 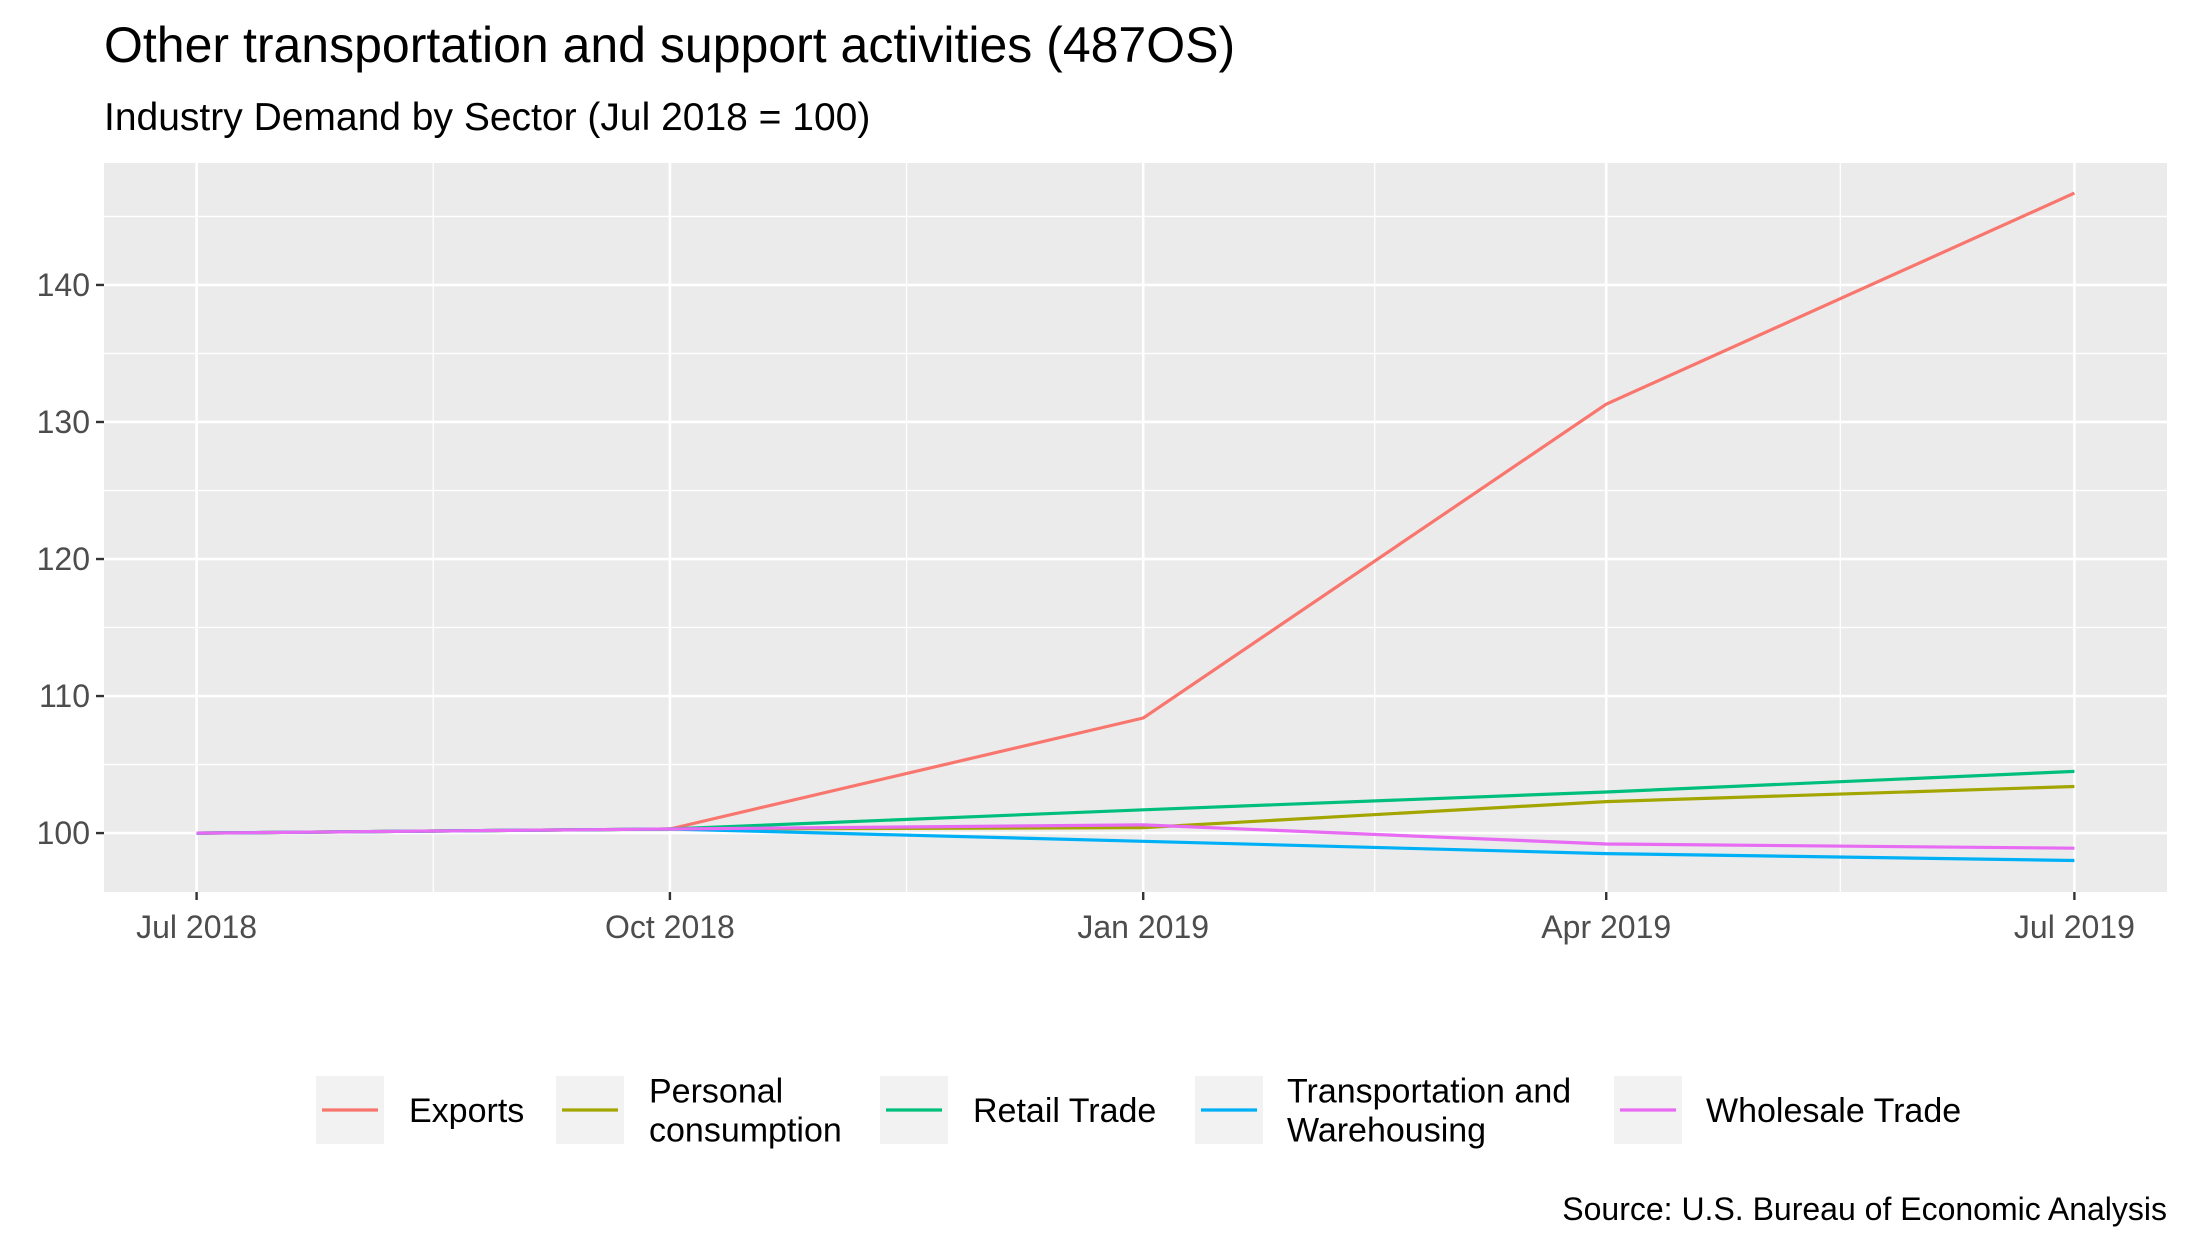 What do you see at coordinates (1064, 1111) in the screenshot?
I see `legend-label: Retail Trade` at bounding box center [1064, 1111].